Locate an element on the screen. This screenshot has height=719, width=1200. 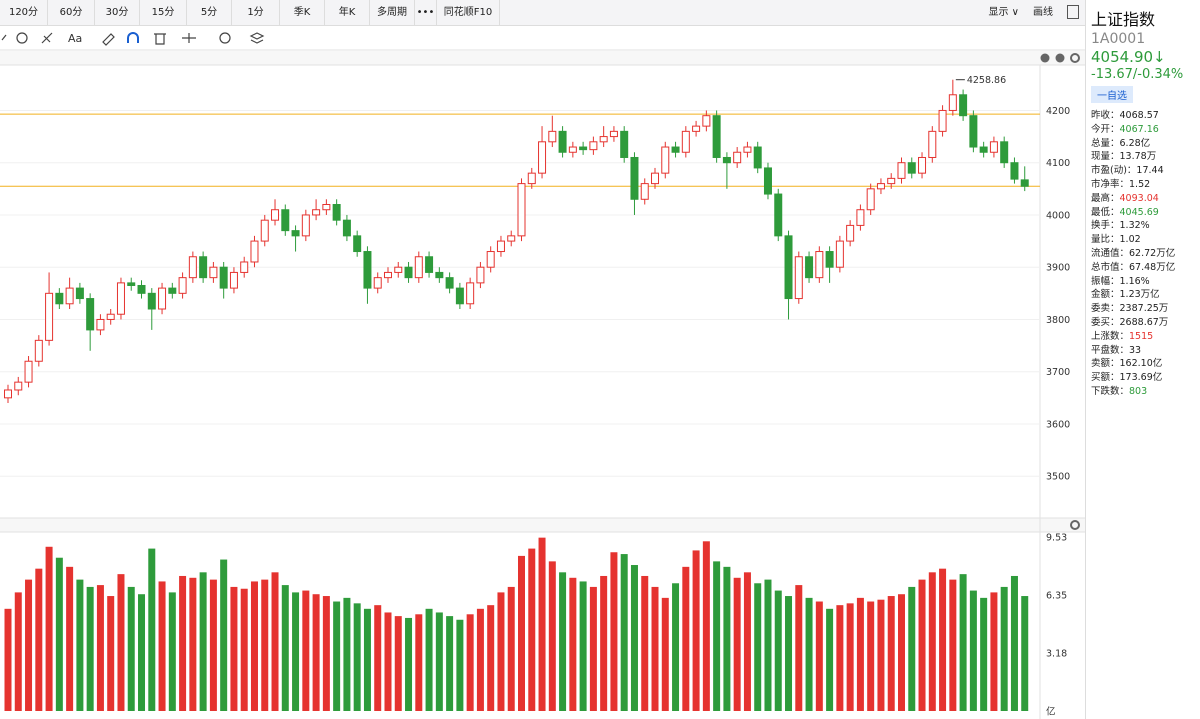
icon-settings is located at coordinates (225, 38).